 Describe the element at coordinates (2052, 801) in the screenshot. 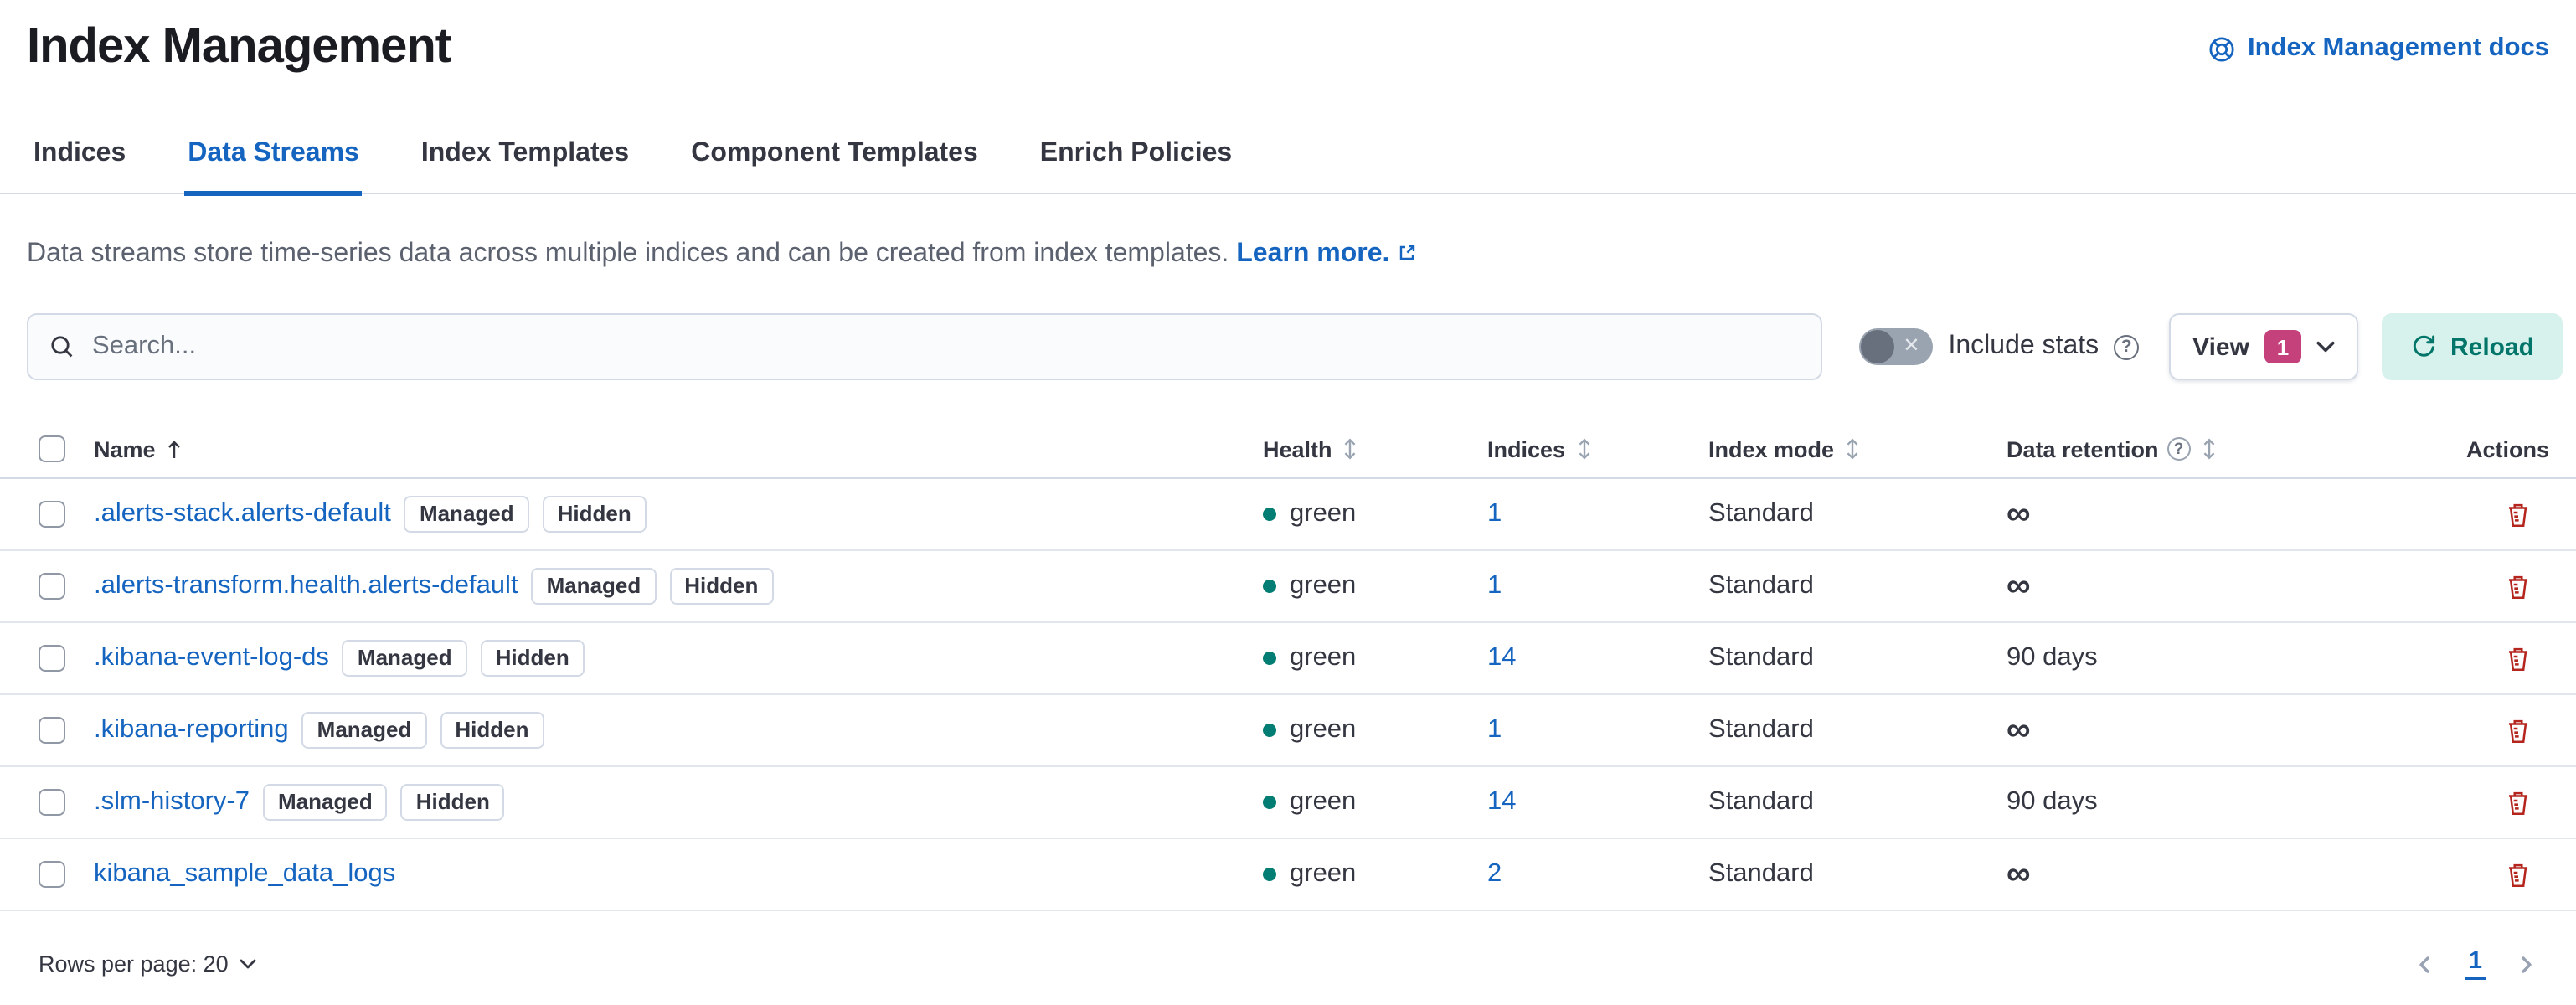

I see `retention-value: 90 days` at that location.